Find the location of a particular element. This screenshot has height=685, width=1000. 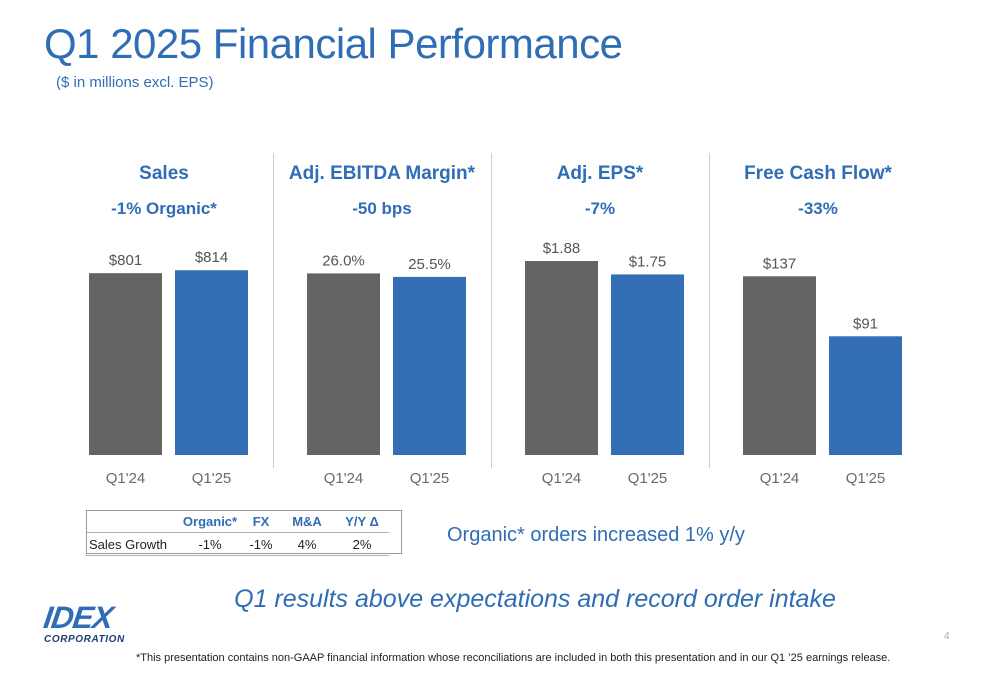

panel-change: -1% Organic* is located at coordinates (164, 208).